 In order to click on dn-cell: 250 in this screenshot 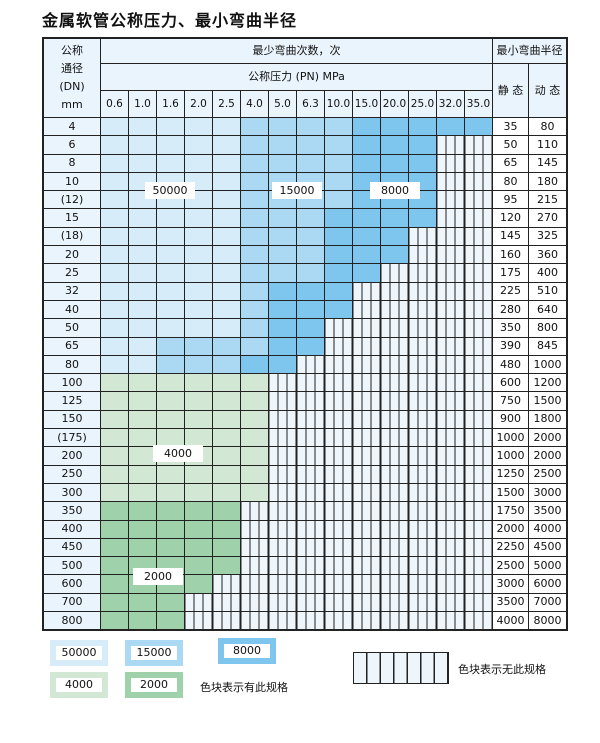, I will do `click(71, 474)`.